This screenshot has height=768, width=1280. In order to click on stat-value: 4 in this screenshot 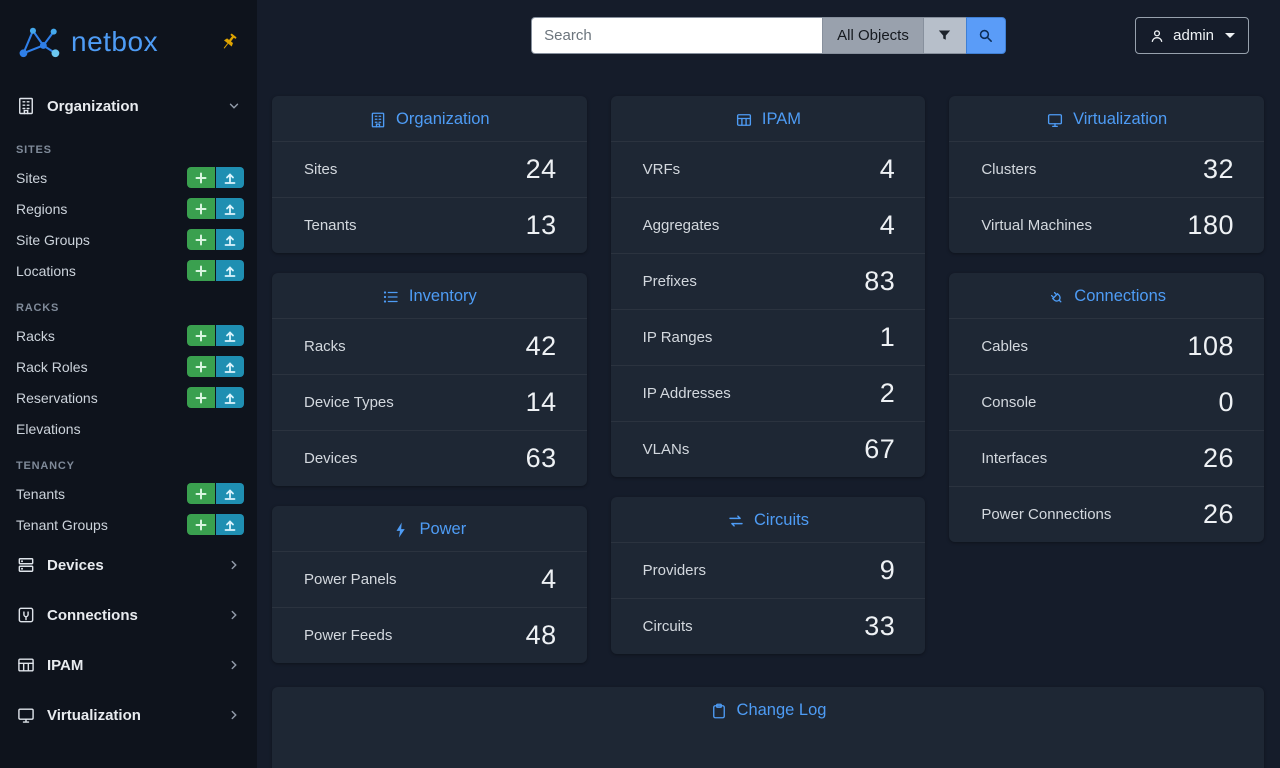, I will do `click(549, 579)`.